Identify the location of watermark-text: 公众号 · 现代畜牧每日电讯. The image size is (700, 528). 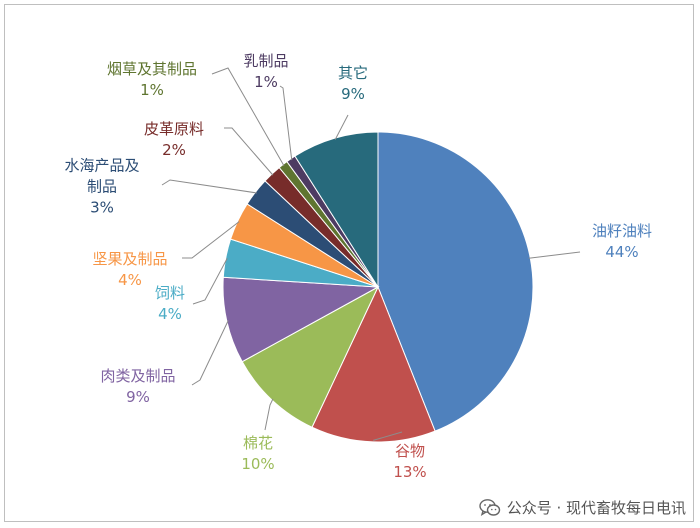
(596, 508).